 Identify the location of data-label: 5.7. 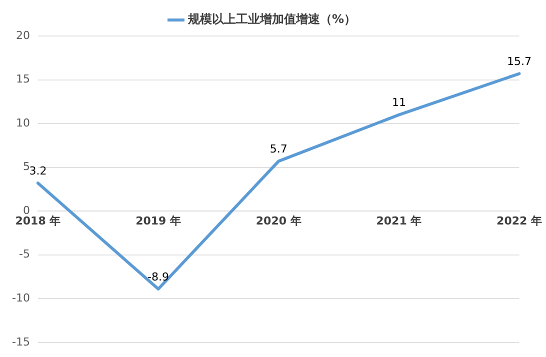
(279, 149).